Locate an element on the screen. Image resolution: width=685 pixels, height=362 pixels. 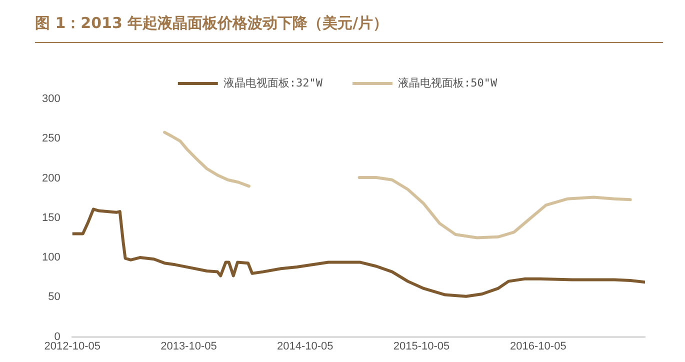
legend-label: 液晶电视面板:50"W is located at coordinates (448, 83).